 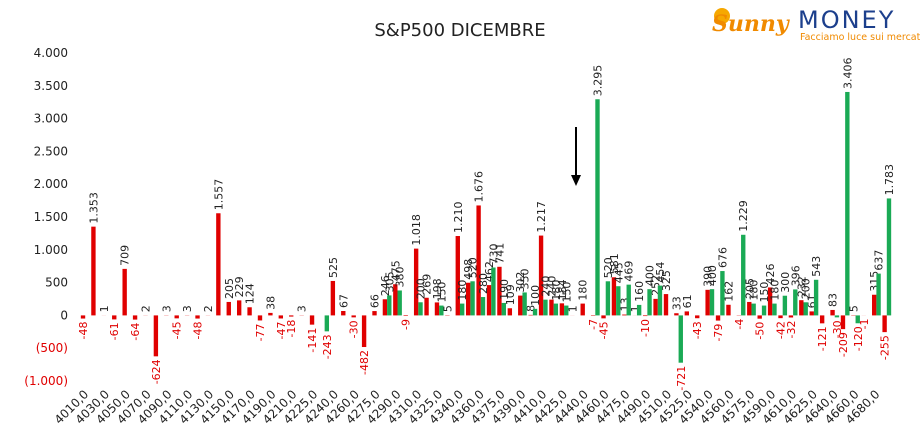 I want to click on data-label: 3.295, so click(x=597, y=81).